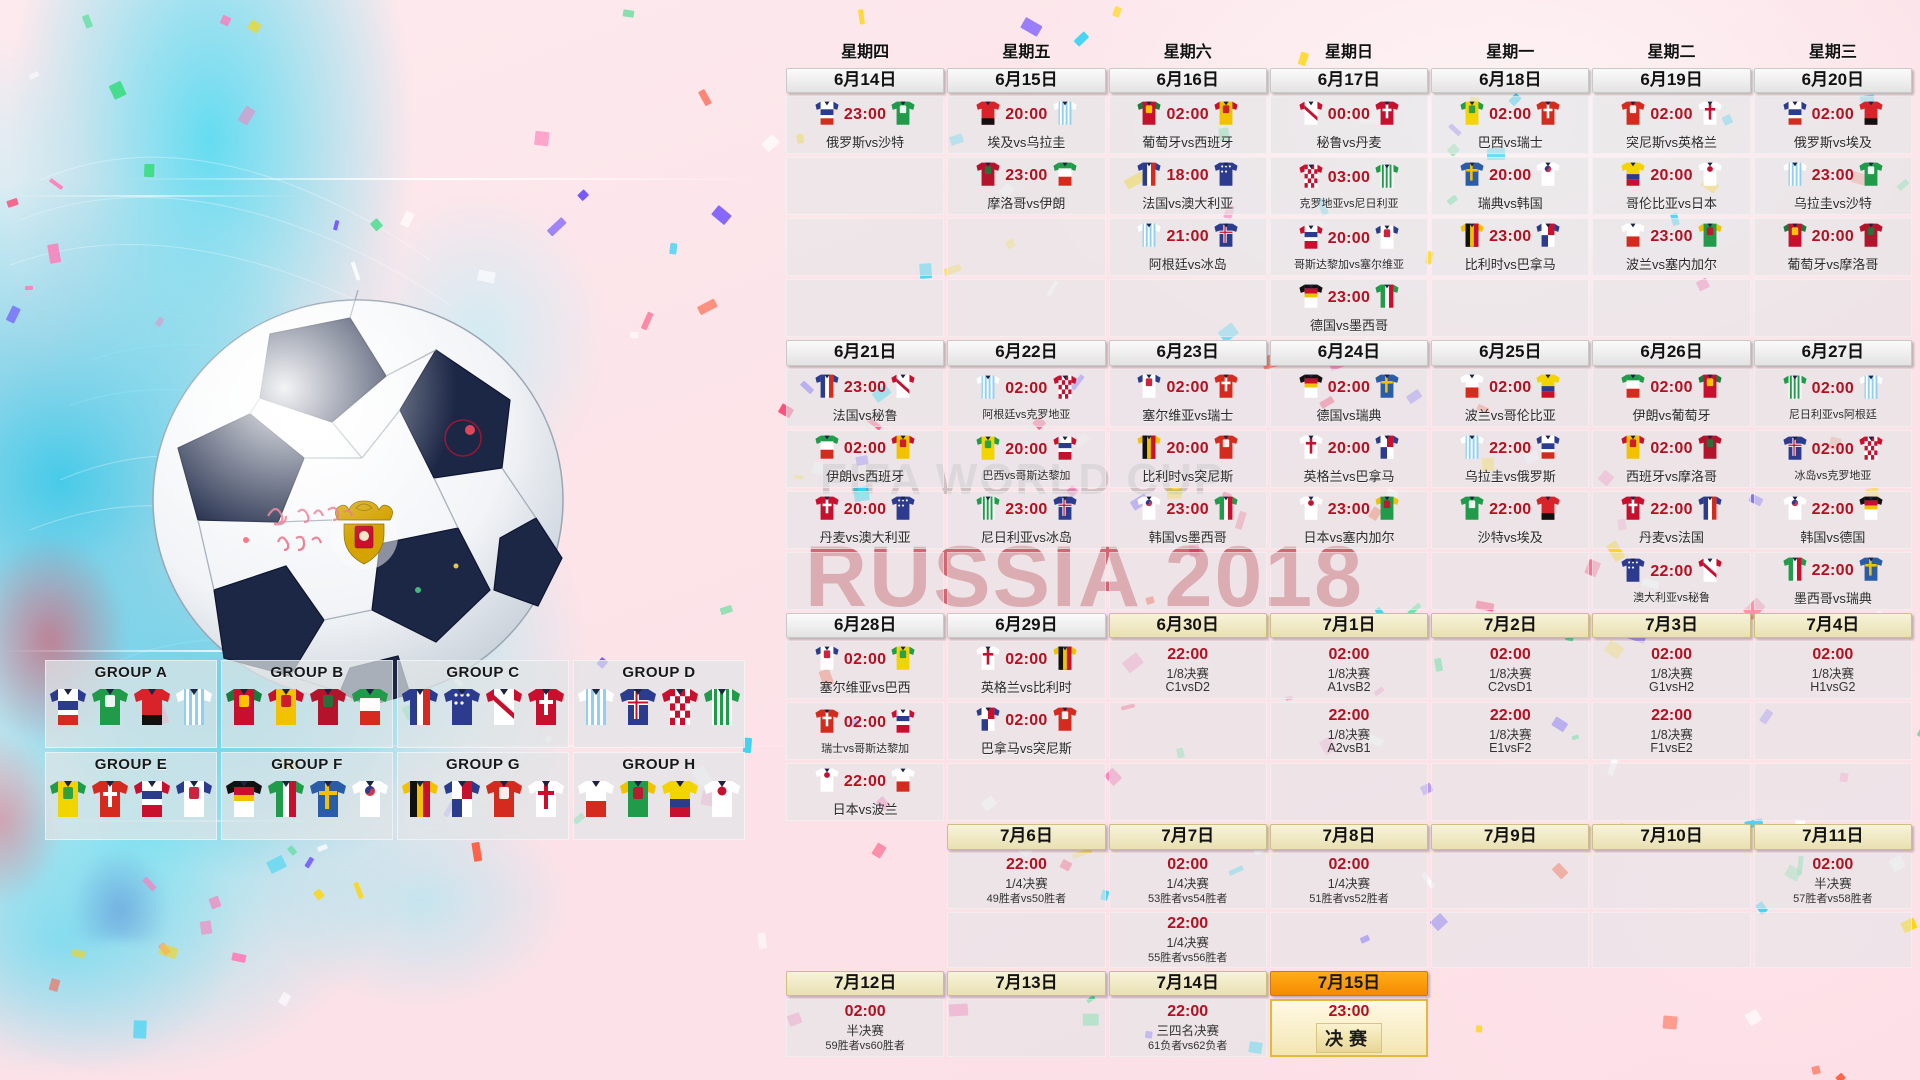 Image resolution: width=1920 pixels, height=1080 pixels. What do you see at coordinates (307, 704) in the screenshot?
I see `group-card-group-b: GROUP B` at bounding box center [307, 704].